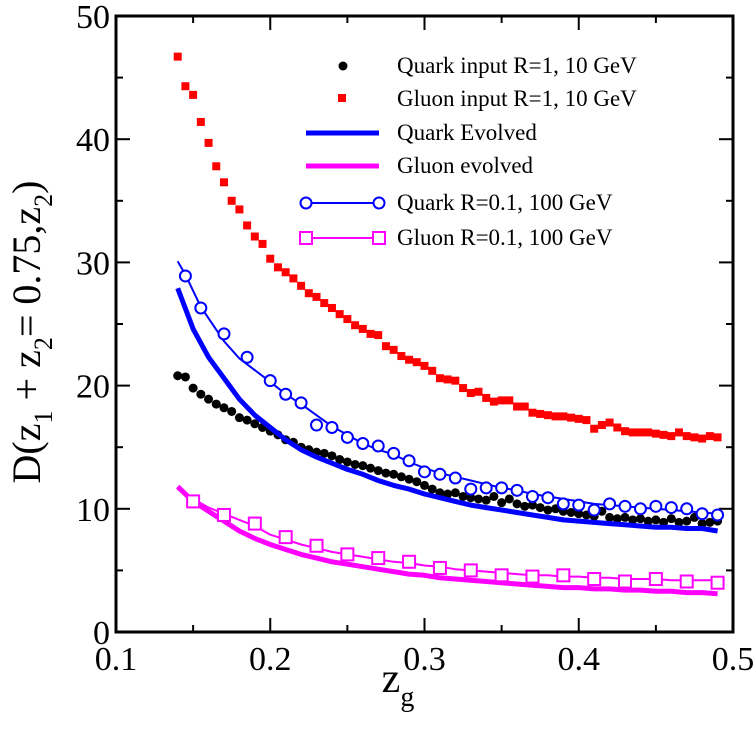 The height and width of the screenshot is (730, 755). Describe the element at coordinates (93, 510) in the screenshot. I see `y-tick-label: 10` at that location.